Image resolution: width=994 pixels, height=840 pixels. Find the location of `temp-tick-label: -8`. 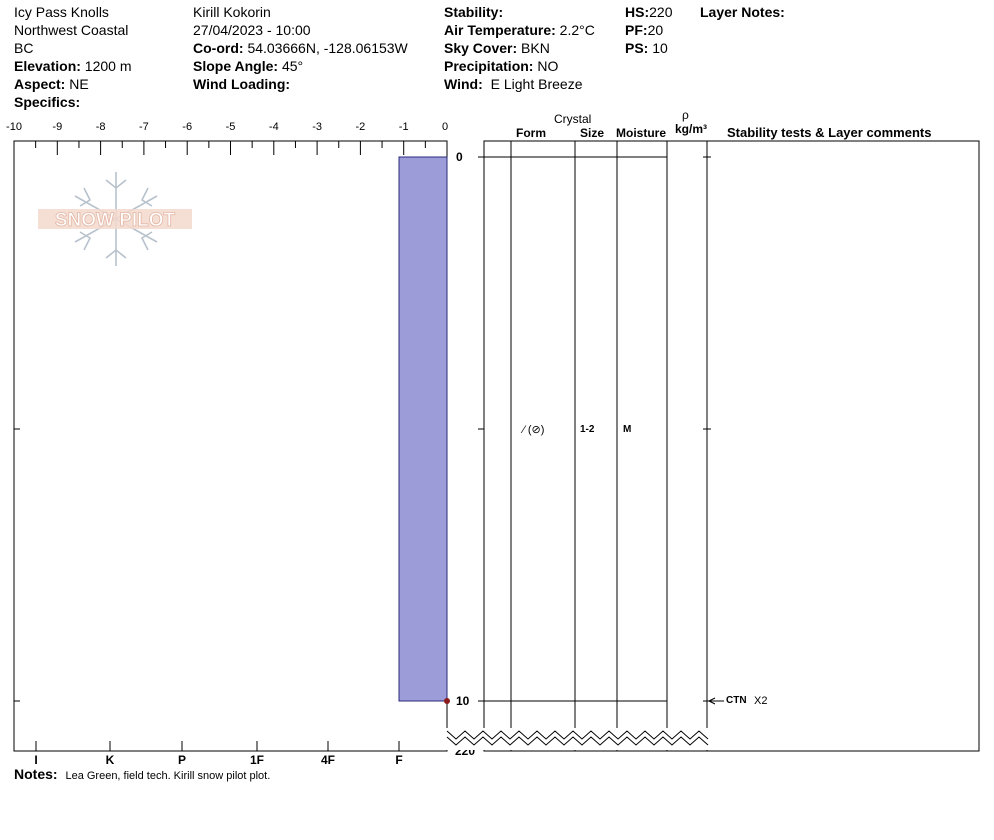

temp-tick-label: -8 is located at coordinates (101, 127).